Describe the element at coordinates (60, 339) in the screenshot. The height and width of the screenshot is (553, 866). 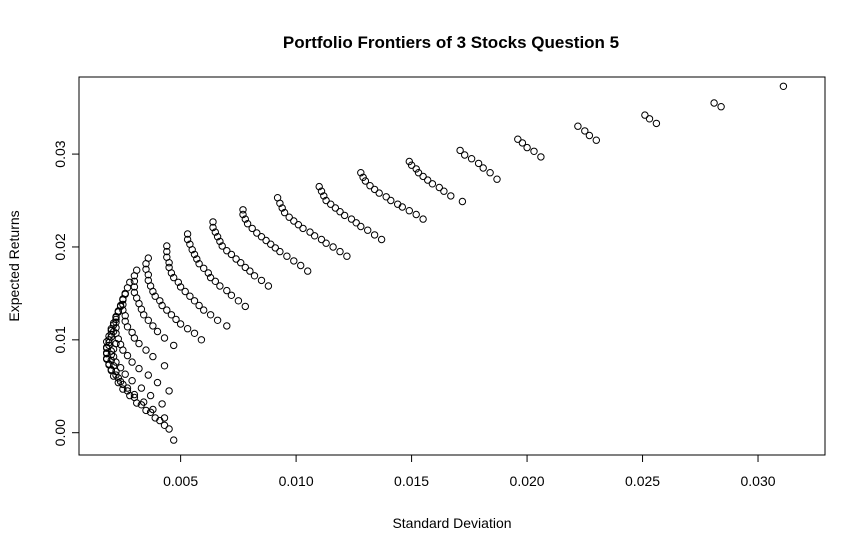
I see `y-tick-label: 0.01` at that location.